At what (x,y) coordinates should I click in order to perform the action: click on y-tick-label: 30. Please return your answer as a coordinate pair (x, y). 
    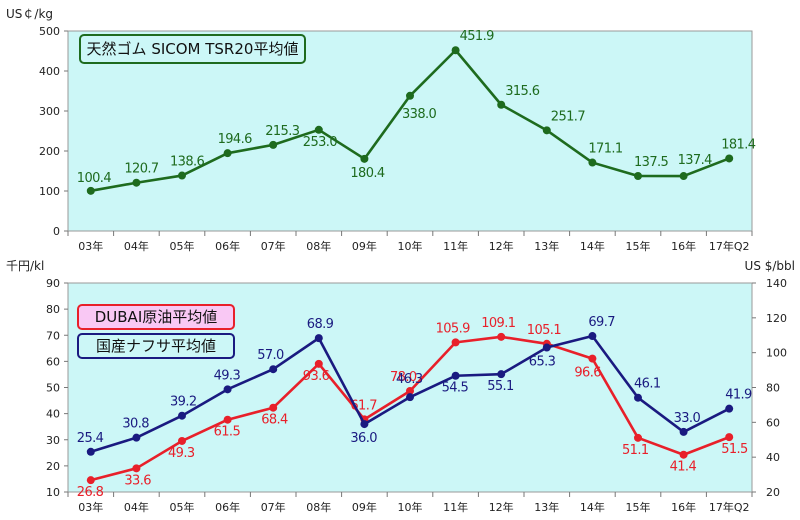
    Looking at the image, I should click on (53, 440).